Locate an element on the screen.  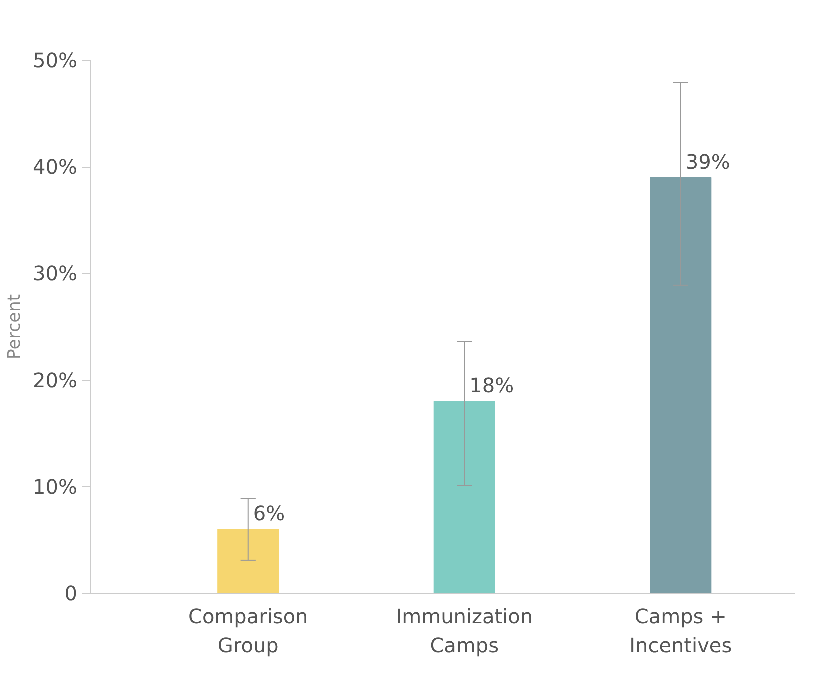
y-axis-title: Percent is located at coordinates (15, 327).